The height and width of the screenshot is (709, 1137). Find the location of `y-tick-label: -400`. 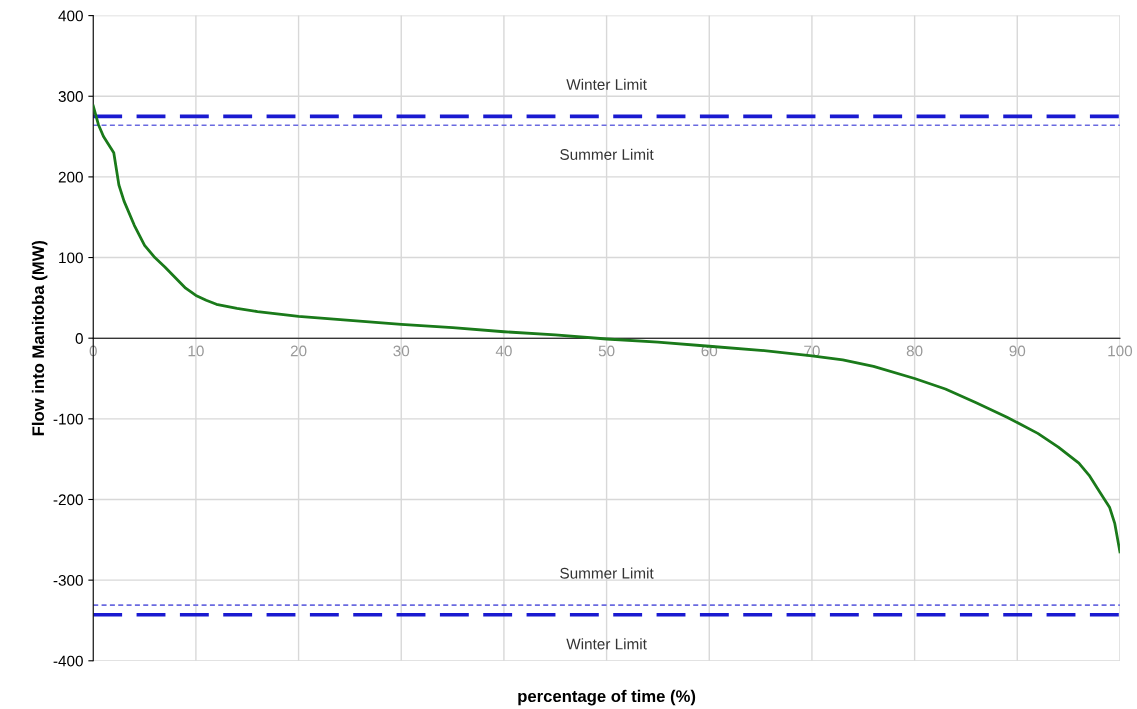

y-tick-label: -400 is located at coordinates (68, 661).